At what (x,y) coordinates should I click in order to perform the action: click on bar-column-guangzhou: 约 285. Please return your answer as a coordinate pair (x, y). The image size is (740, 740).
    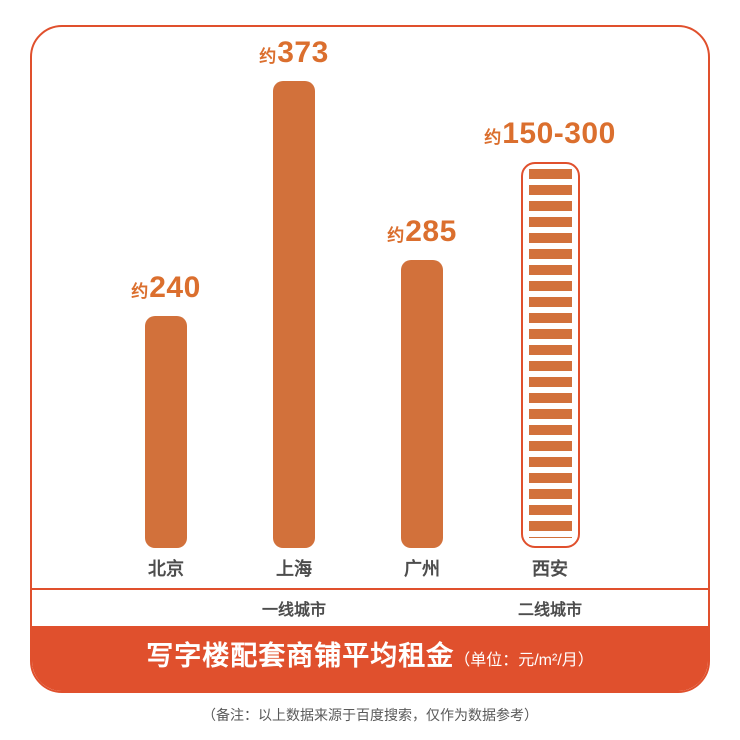
    Looking at the image, I should click on (422, 382).